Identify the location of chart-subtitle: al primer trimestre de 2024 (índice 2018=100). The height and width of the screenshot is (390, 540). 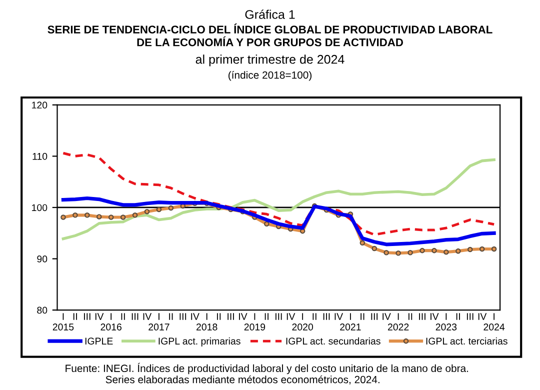
(270, 67).